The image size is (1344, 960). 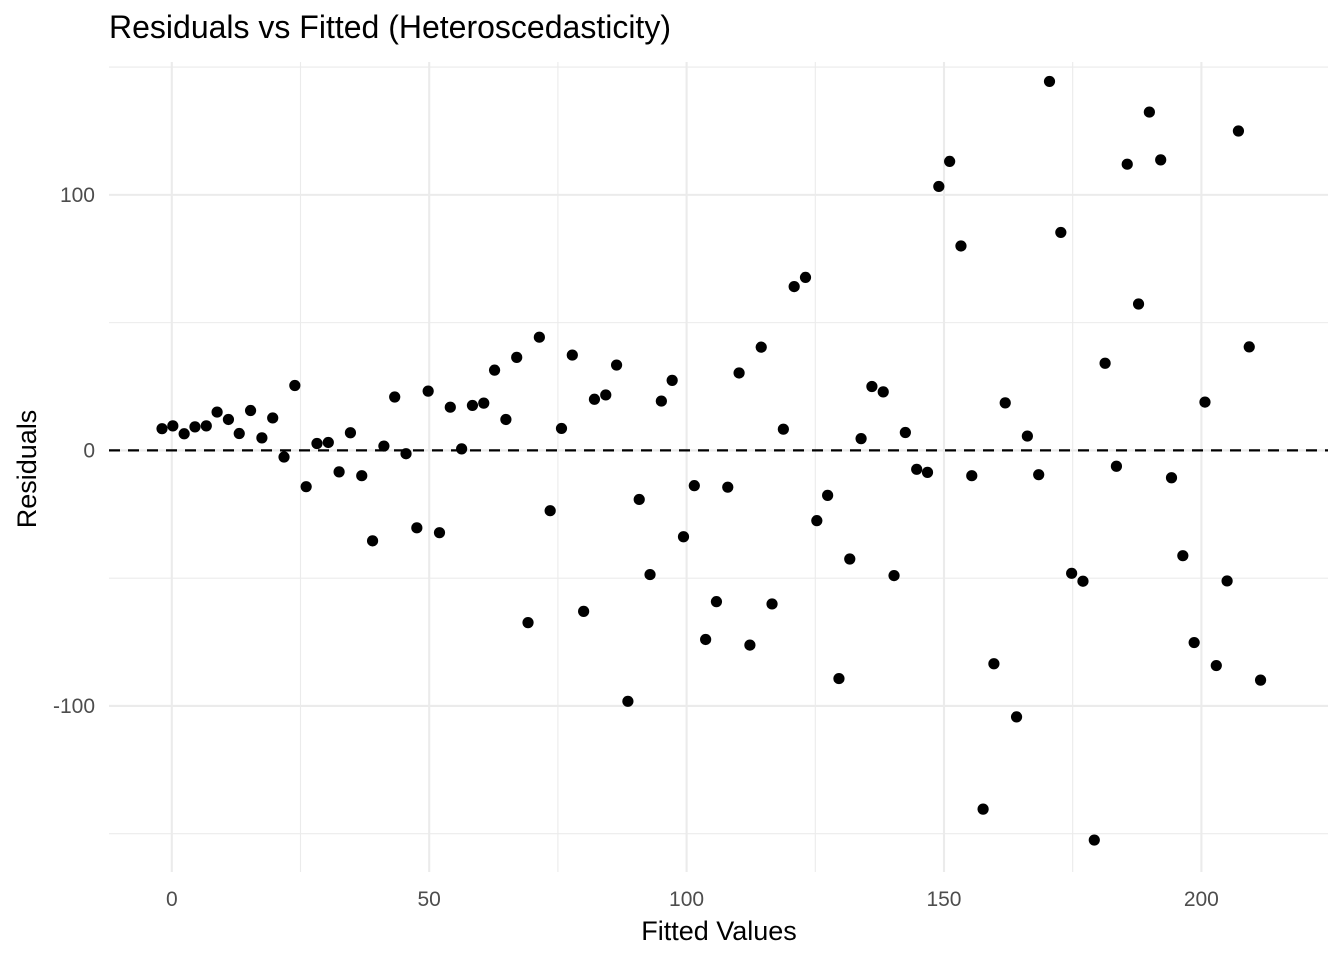 I want to click on x-axis-tick-labels: 0 50 100 150 200, so click(x=692, y=899).